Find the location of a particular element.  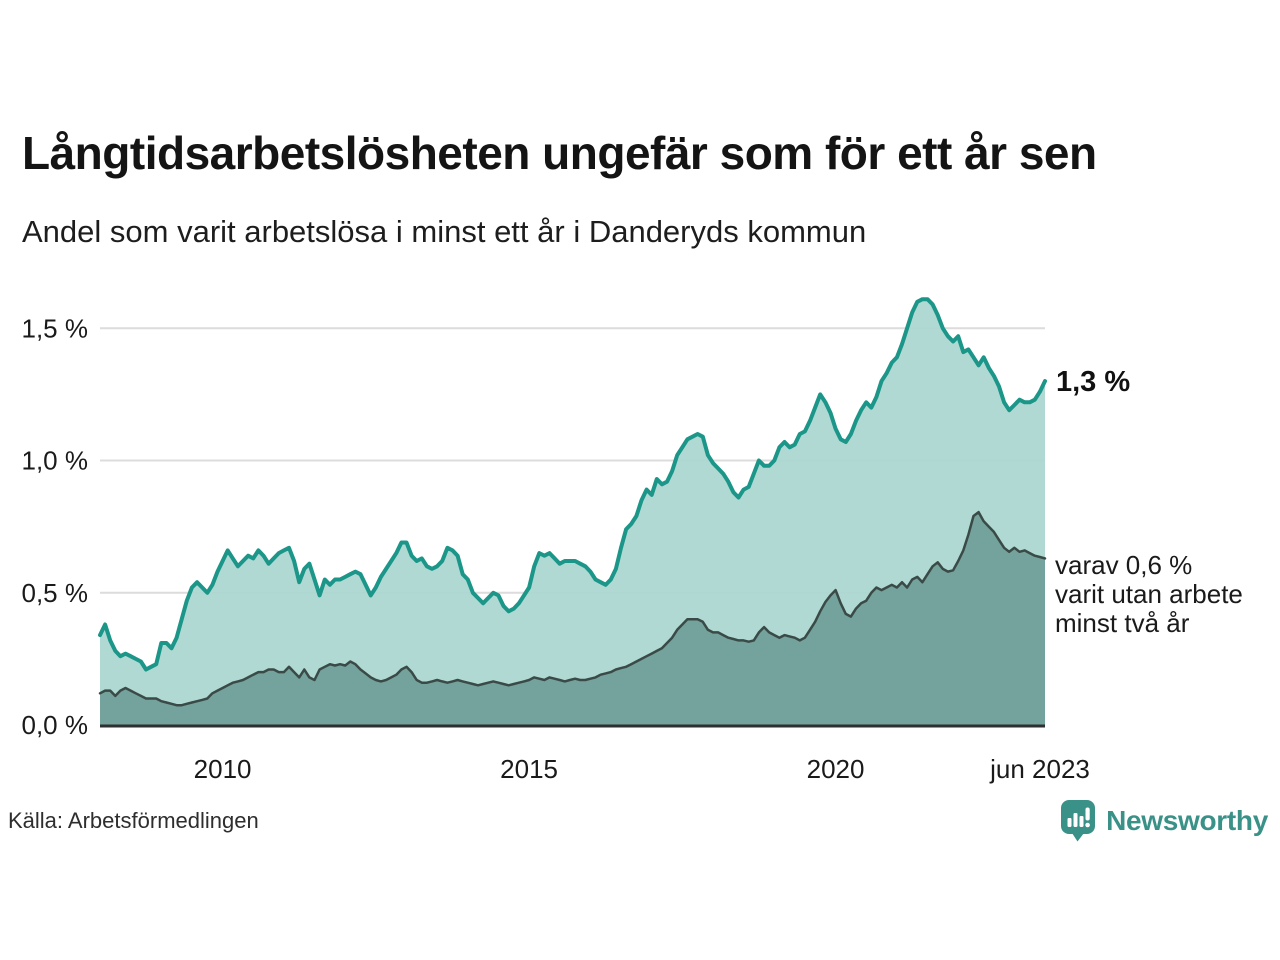

x-tick-label: 2020 is located at coordinates (836, 769).